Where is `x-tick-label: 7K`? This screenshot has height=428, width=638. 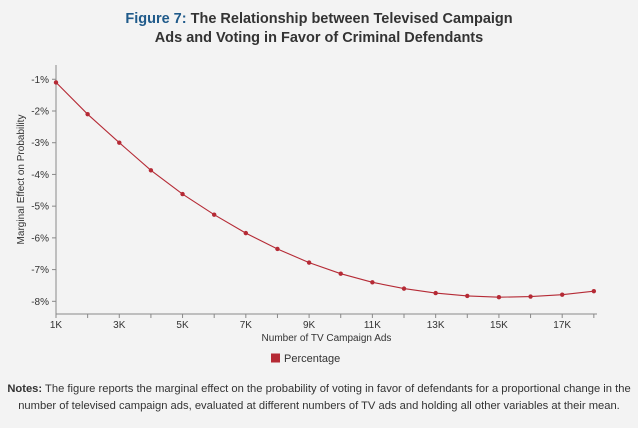
x-tick-label: 7K is located at coordinates (246, 325).